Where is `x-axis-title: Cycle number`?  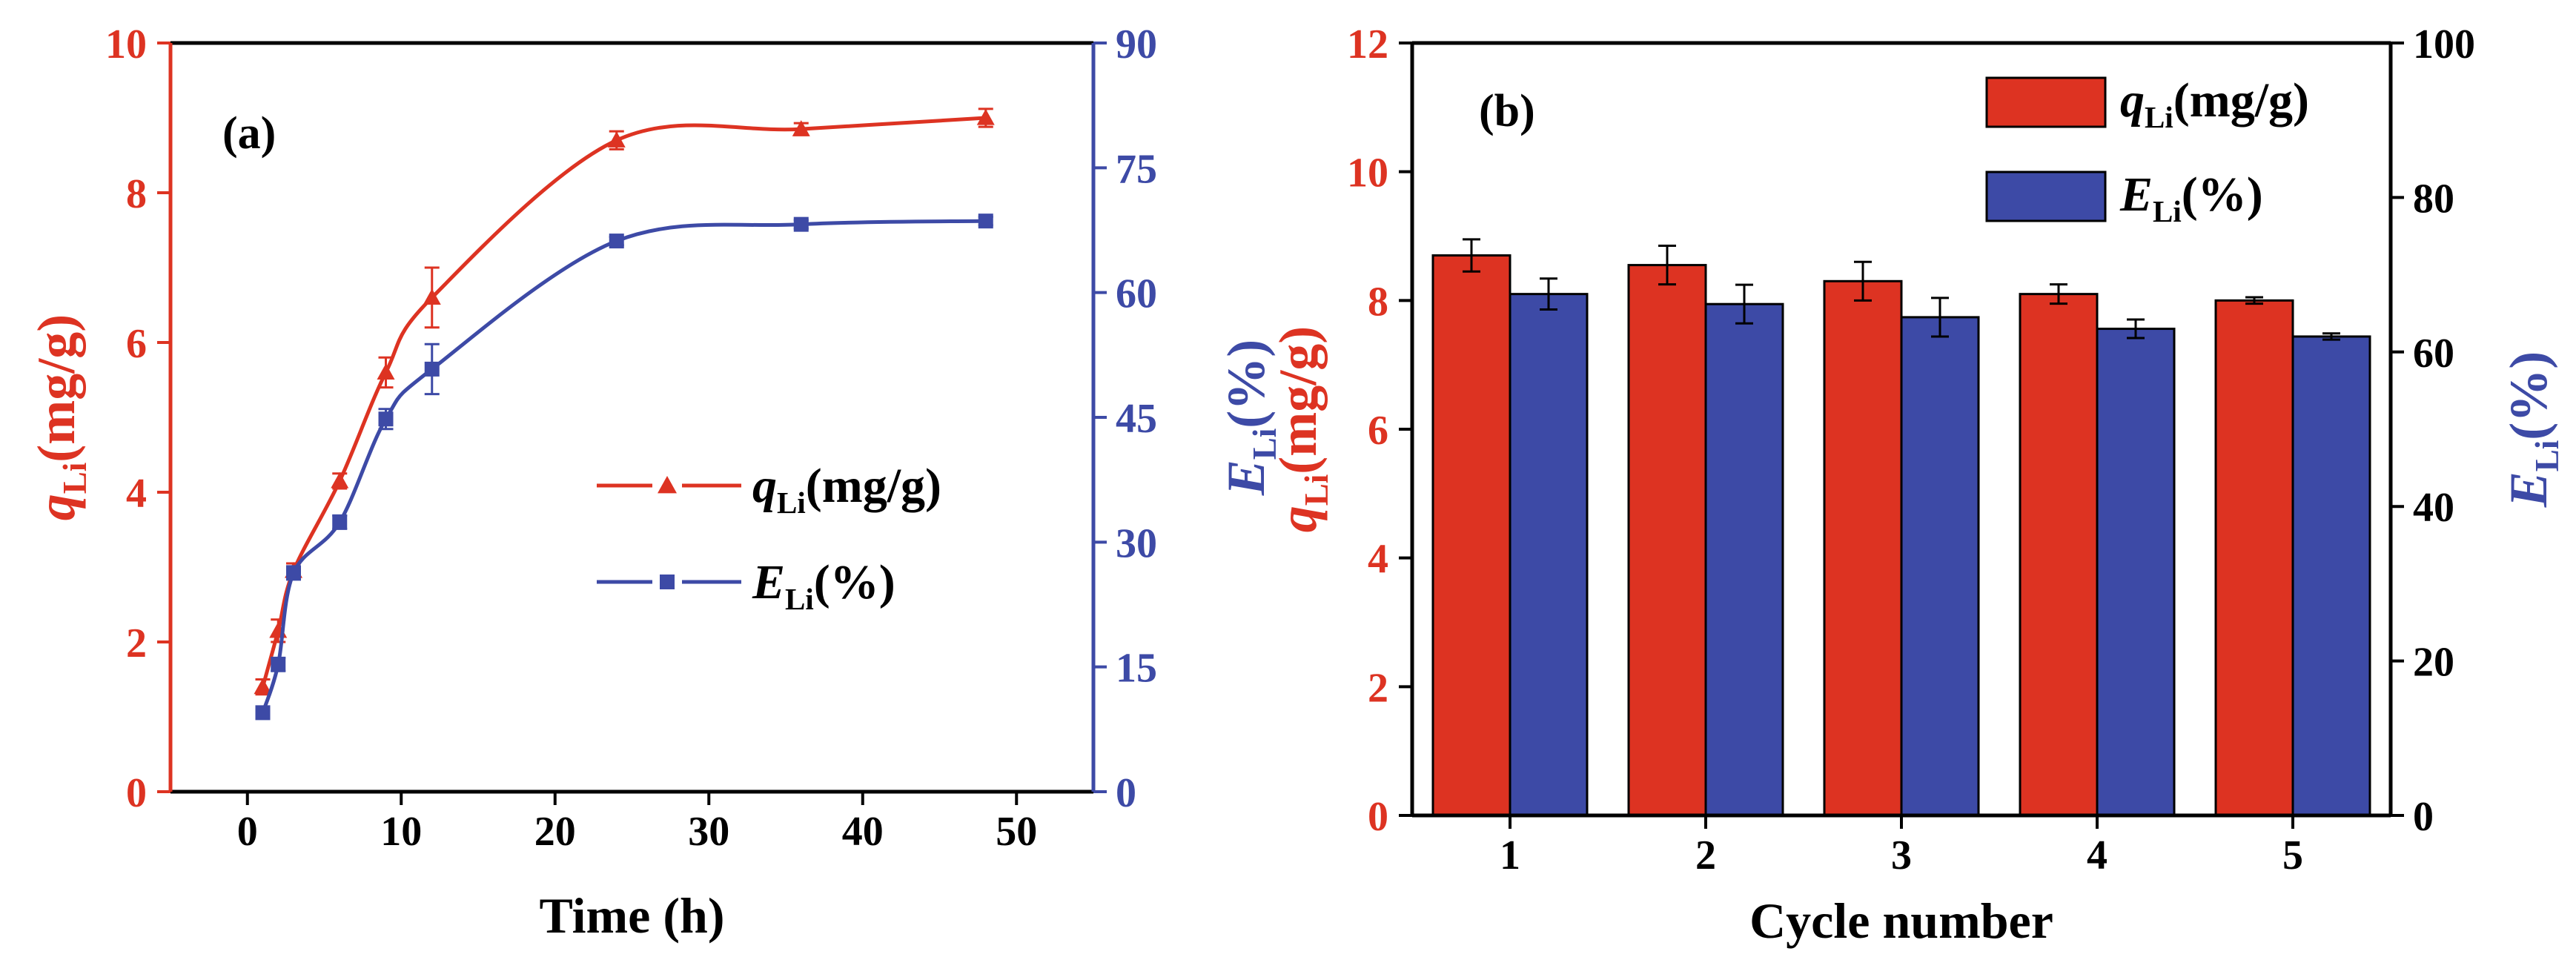
x-axis-title: Cycle number is located at coordinates (1901, 921).